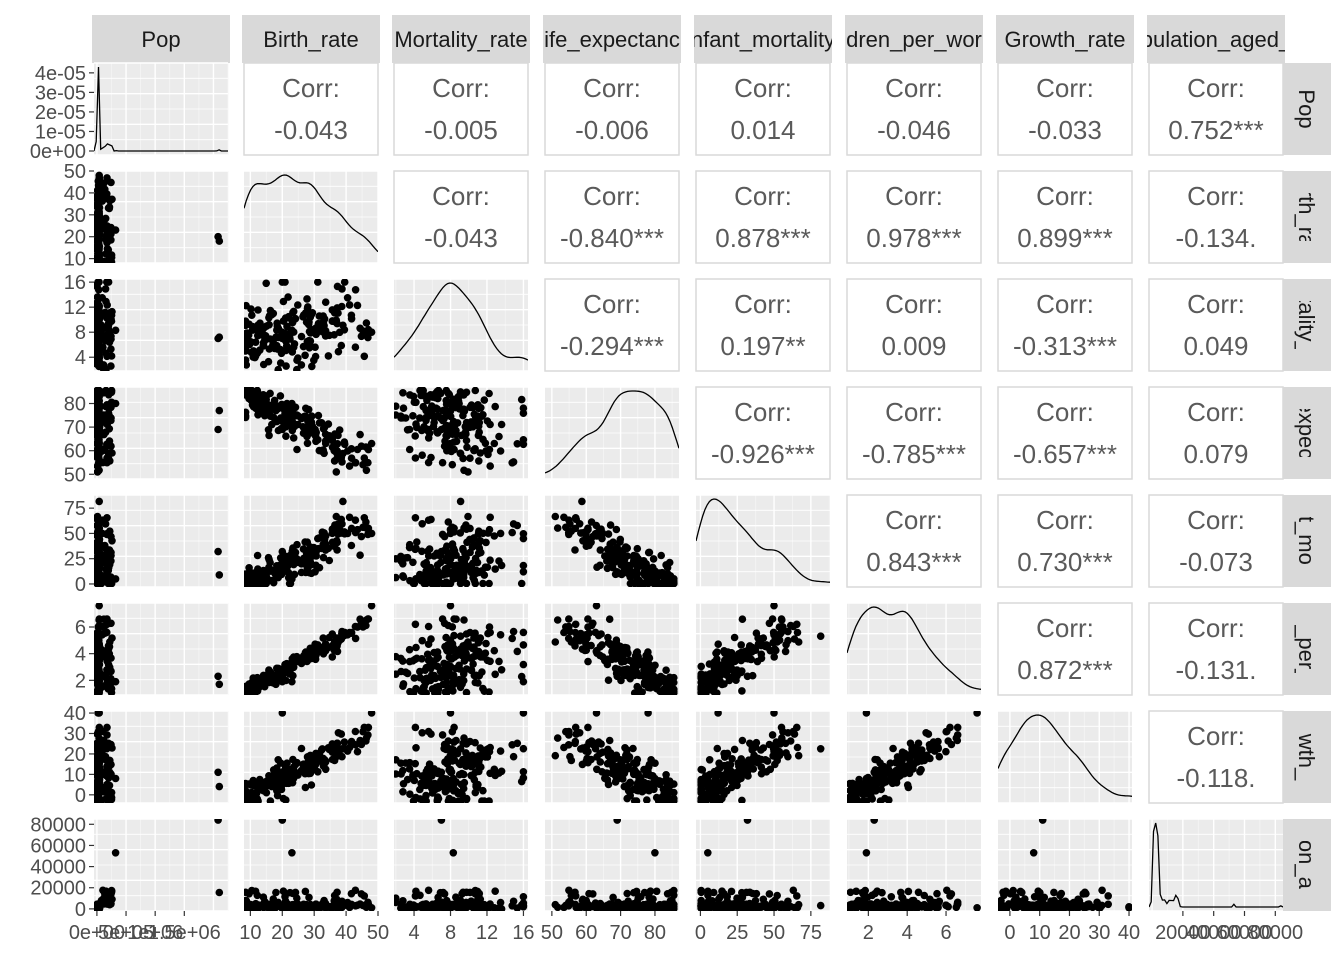  I want to click on panel-r6-c7: Corr: 0.872***, so click(1065, 649).